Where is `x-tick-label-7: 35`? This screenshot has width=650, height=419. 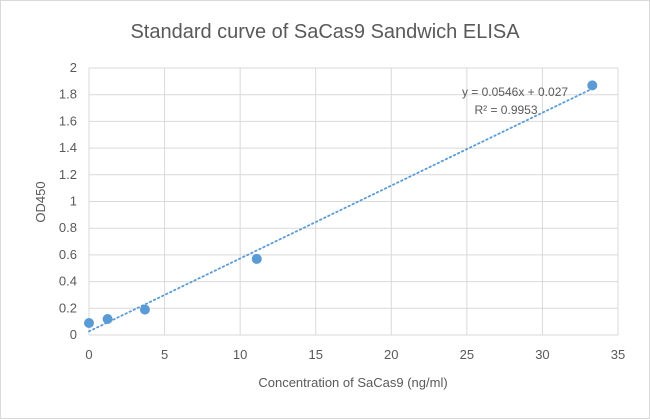
x-tick-label-7: 35 is located at coordinates (618, 354).